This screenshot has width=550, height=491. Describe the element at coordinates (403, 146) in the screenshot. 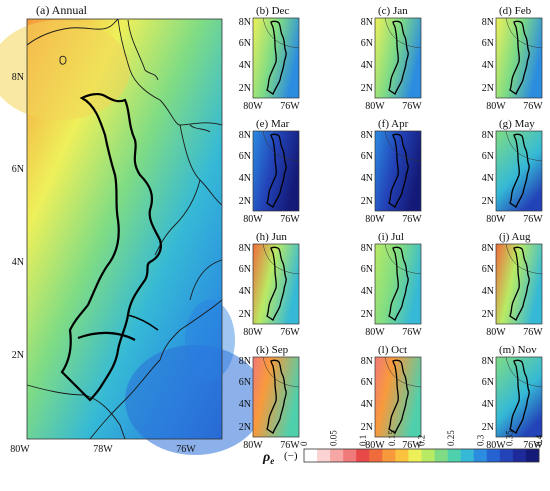

I see `monthly-map-border-apr` at that location.